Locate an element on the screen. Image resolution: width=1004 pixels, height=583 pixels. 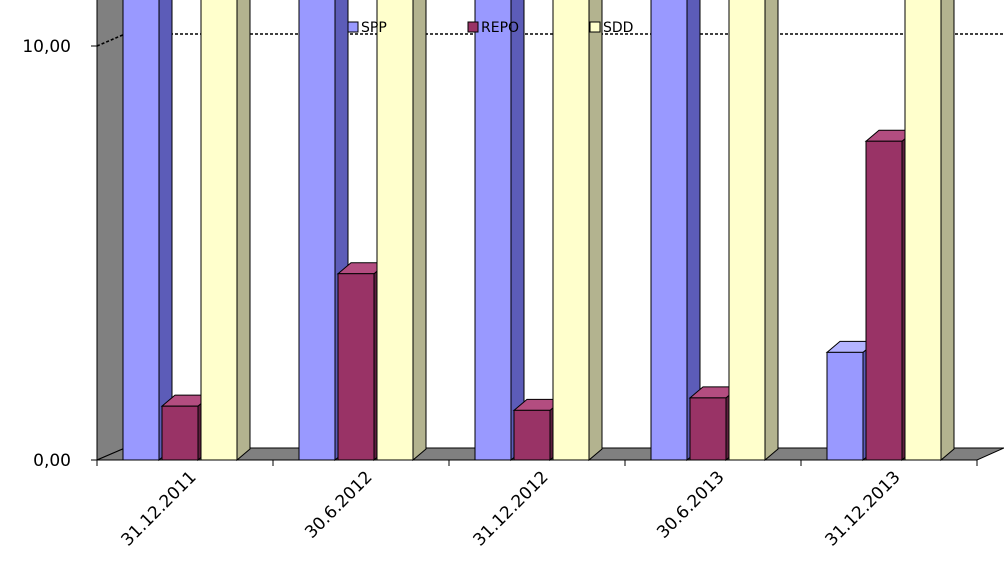
y-tick-label: 0,00 is located at coordinates (52, 461).